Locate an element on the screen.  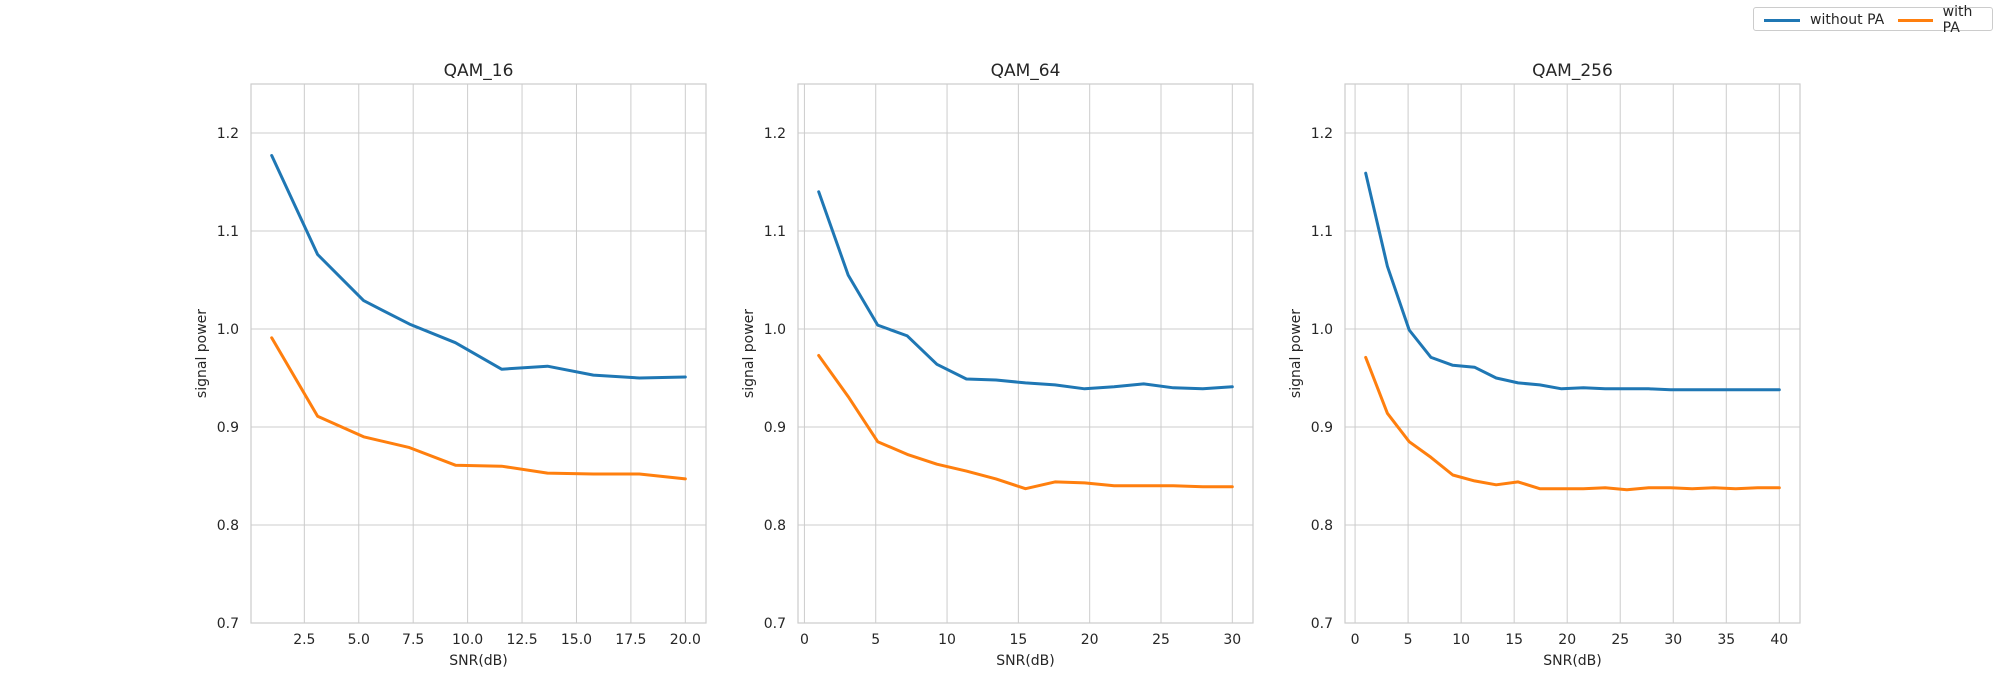
legend-swatch-without-pa is located at coordinates (1782, 20).